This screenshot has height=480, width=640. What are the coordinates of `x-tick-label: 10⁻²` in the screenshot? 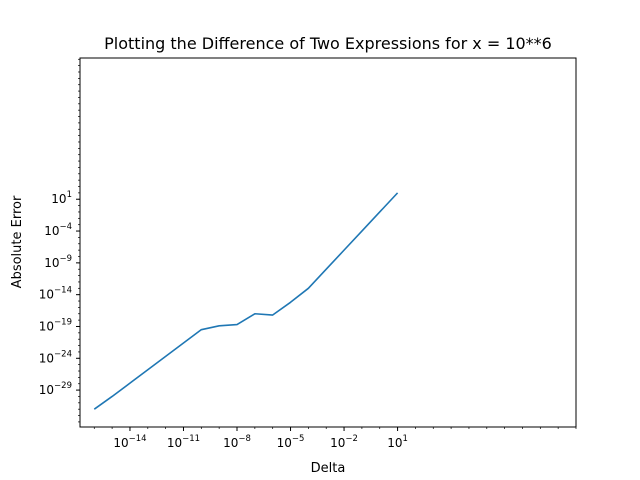 It's located at (344, 442).